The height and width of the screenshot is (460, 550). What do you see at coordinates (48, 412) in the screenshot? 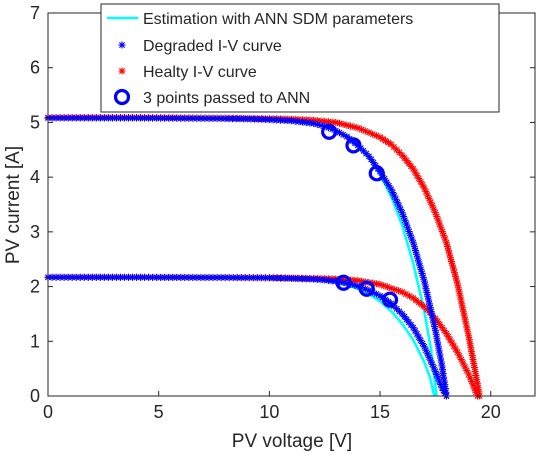
I see `x-tick-label: 0` at bounding box center [48, 412].